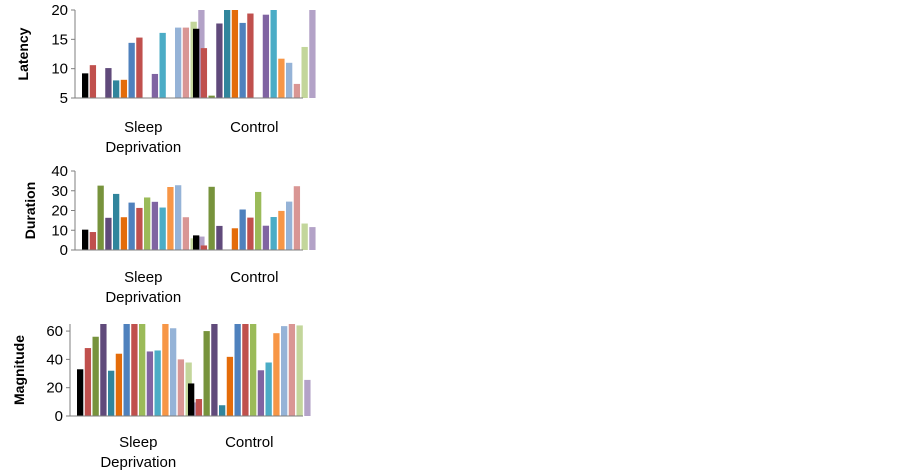 This screenshot has height=473, width=902. Describe the element at coordinates (54, 331) in the screenshot. I see `y-tick-label: 60` at that location.